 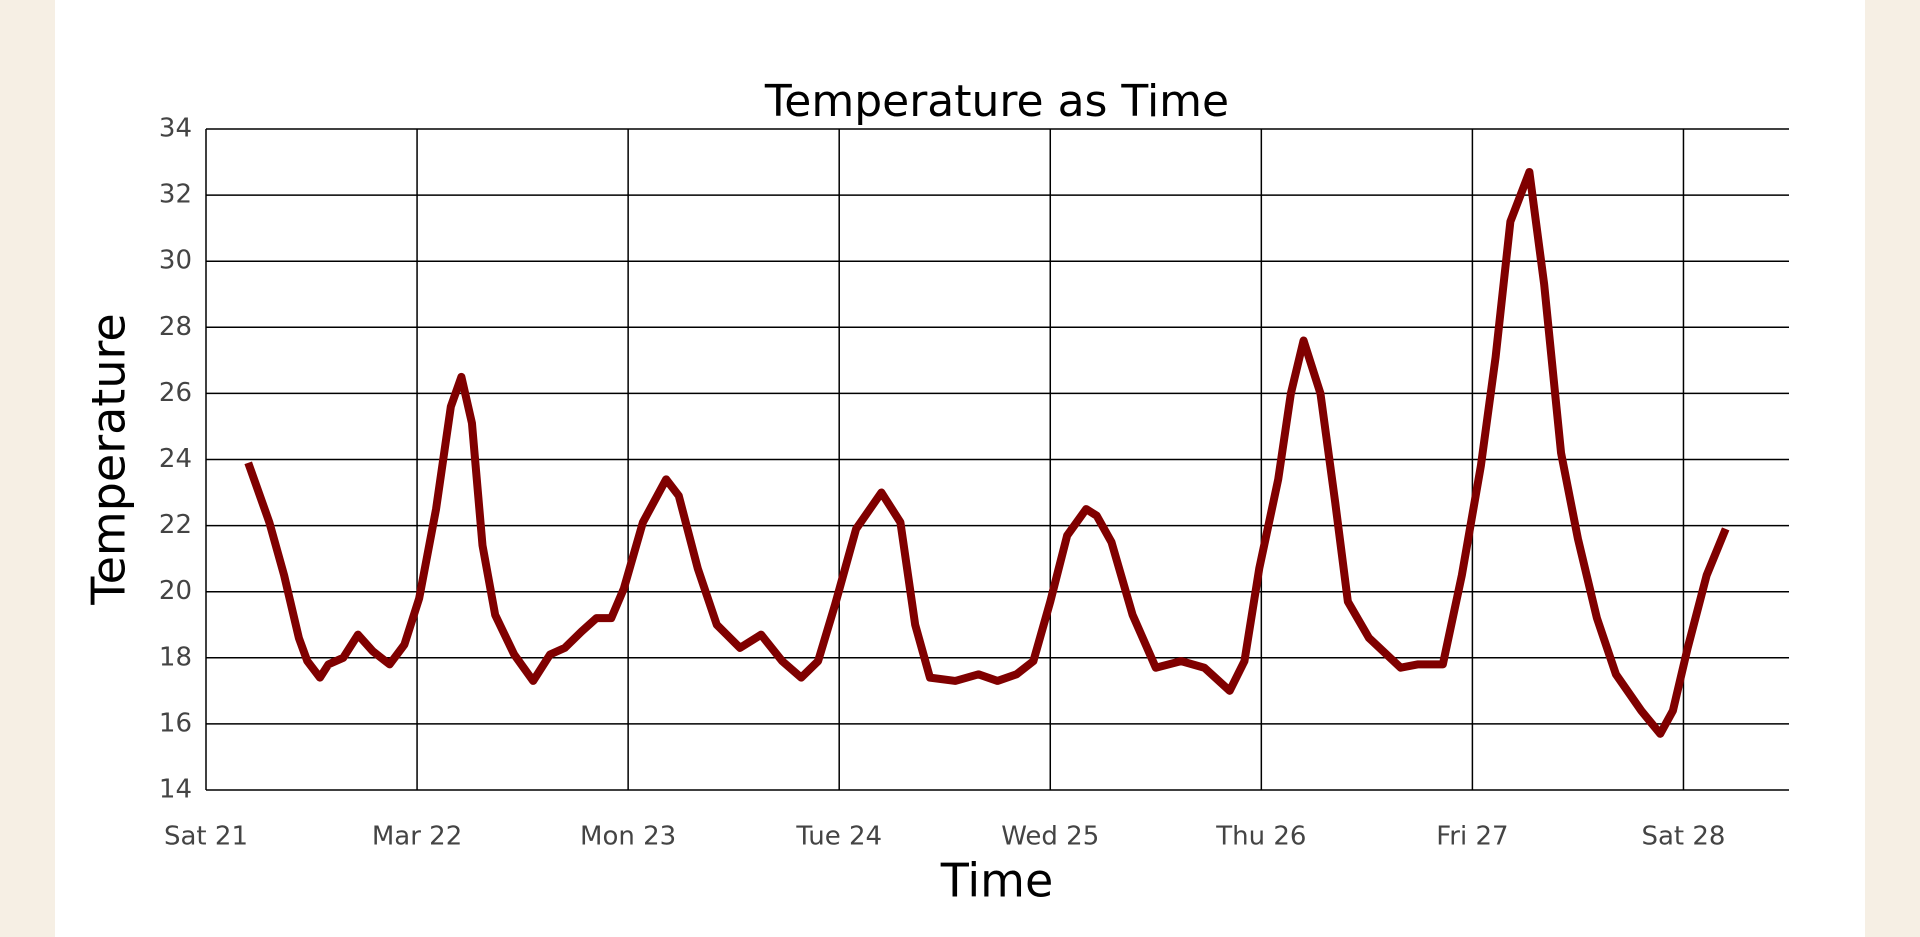 What do you see at coordinates (997, 881) in the screenshot?
I see `x-axis-label: Time` at bounding box center [997, 881].